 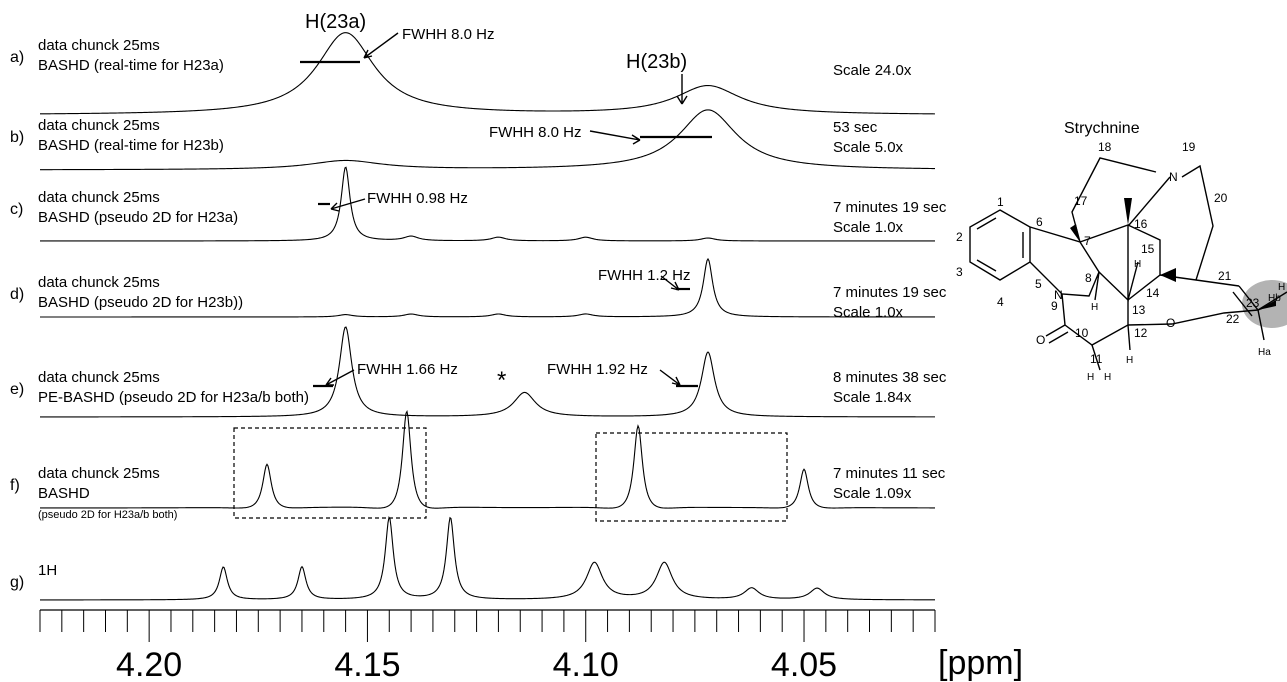 I want to click on dashed-box-h23a, so click(x=330, y=473).